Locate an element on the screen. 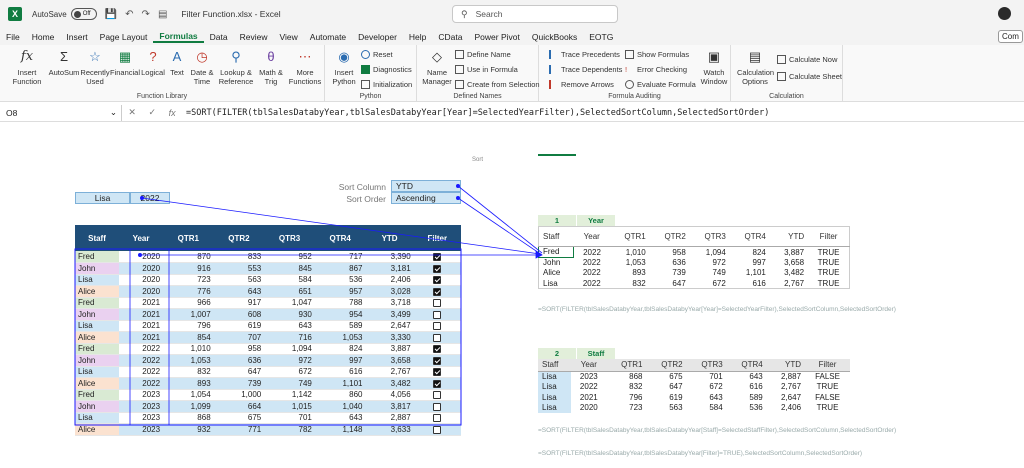  value-cell: 917 is located at coordinates (239, 303).